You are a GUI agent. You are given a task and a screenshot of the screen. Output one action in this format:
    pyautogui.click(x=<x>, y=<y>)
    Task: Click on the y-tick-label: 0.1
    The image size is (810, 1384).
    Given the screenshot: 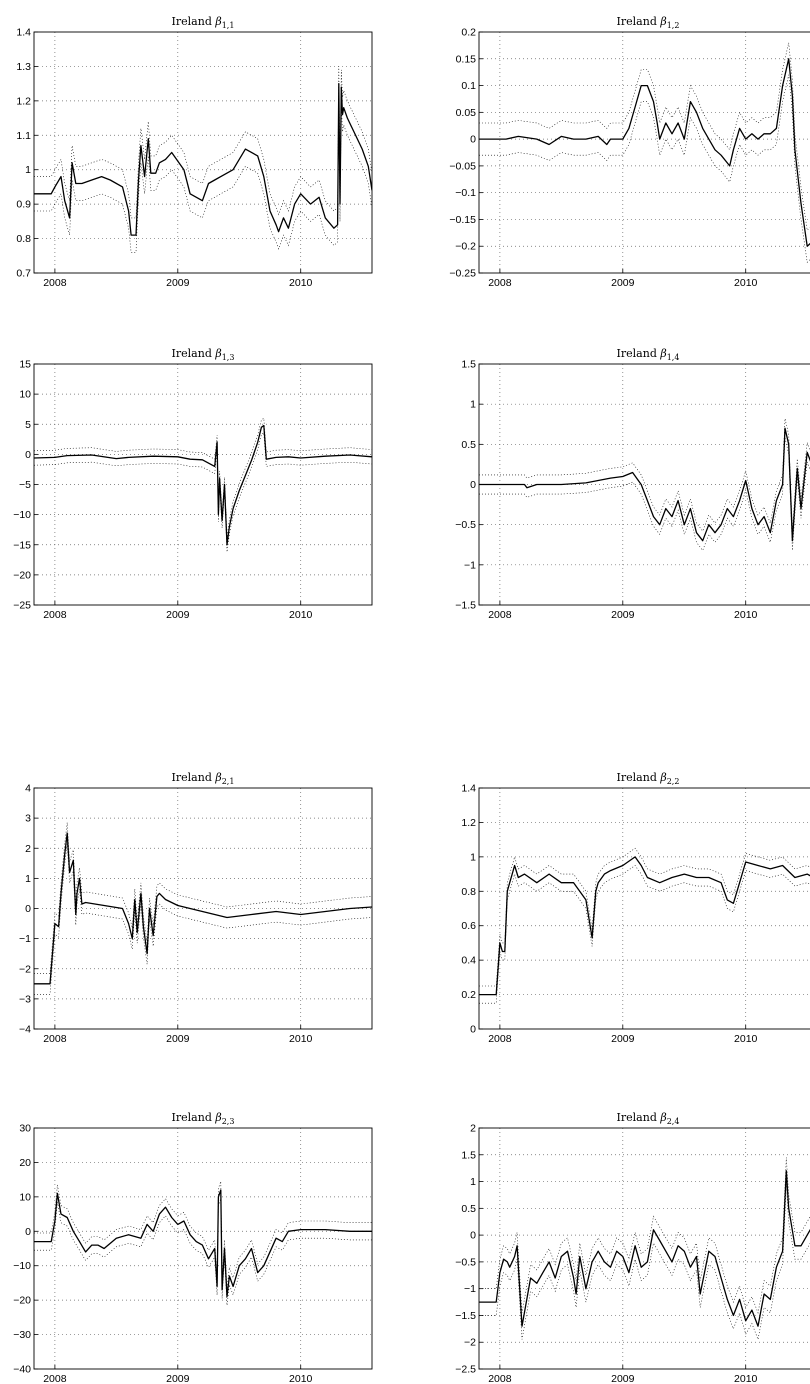 What is the action you would take?
    pyautogui.click(x=468, y=86)
    